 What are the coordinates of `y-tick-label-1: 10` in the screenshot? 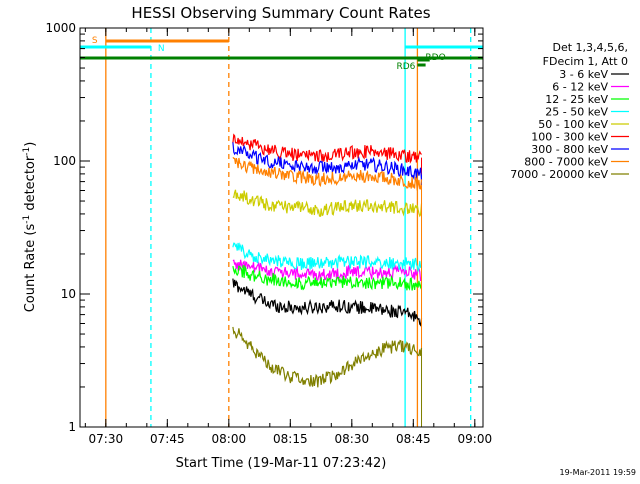 It's located at (68, 294).